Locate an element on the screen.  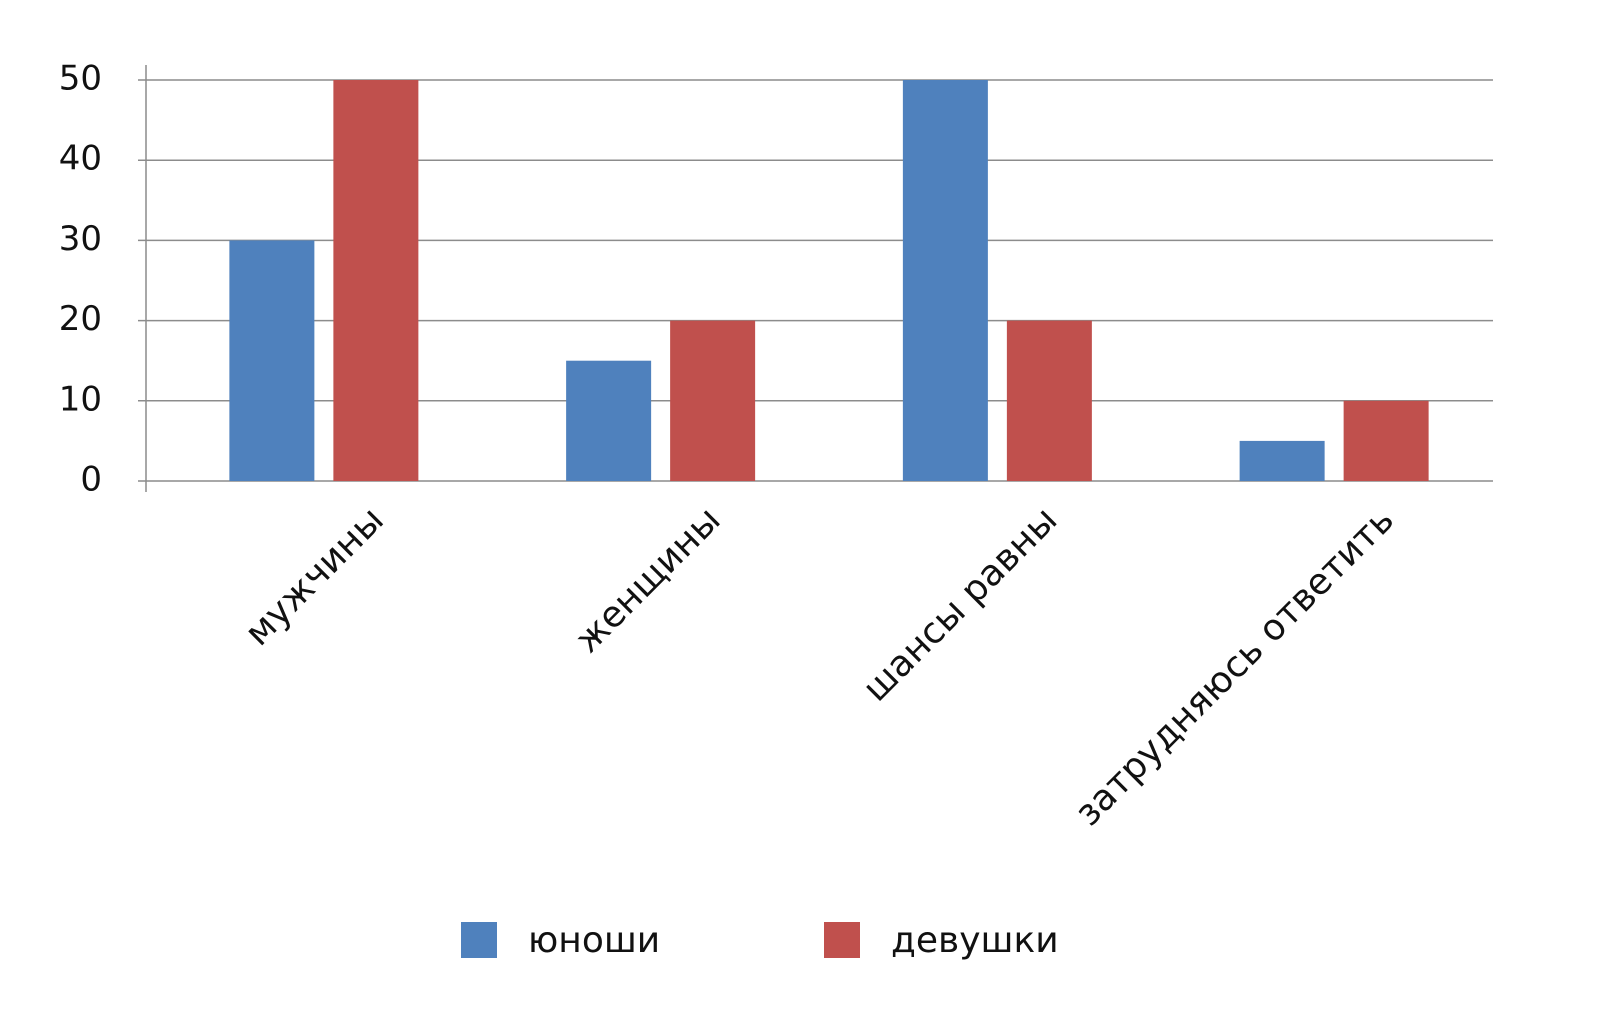
y-tick-label: 0 is located at coordinates (91, 480).